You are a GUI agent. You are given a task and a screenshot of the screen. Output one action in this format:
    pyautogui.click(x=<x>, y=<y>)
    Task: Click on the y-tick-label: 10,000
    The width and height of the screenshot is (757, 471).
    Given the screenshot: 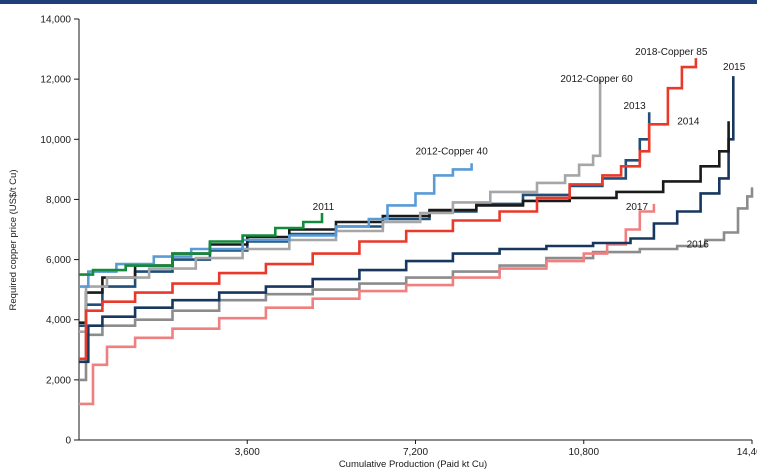 What is the action you would take?
    pyautogui.click(x=55, y=140)
    